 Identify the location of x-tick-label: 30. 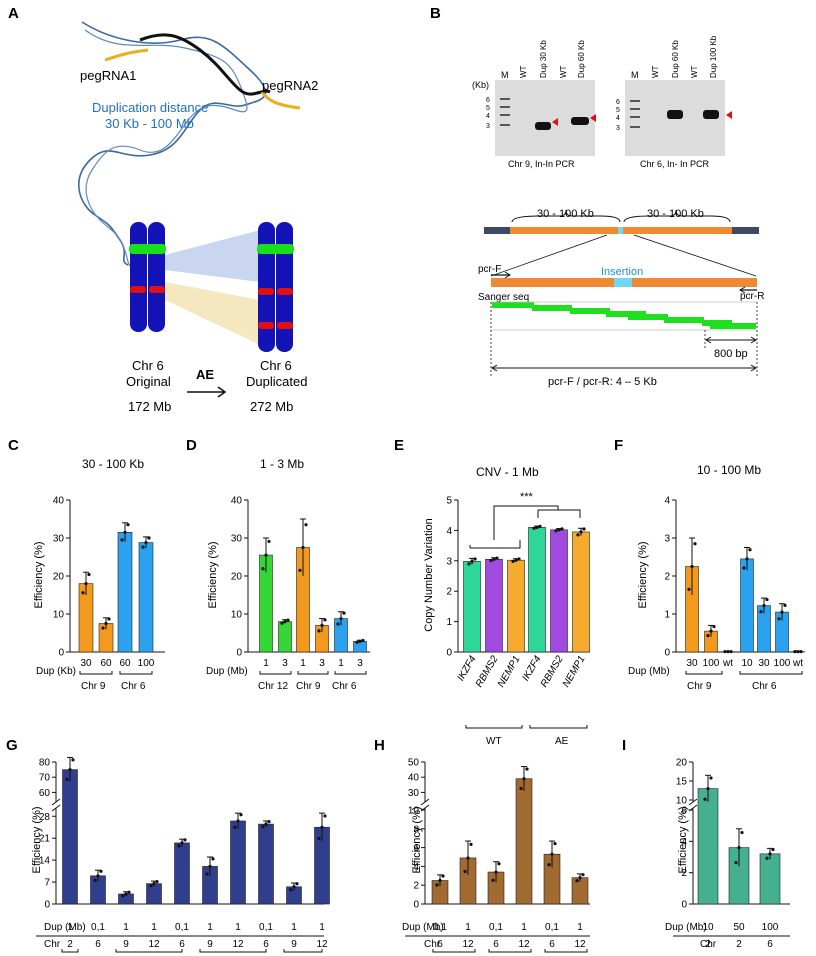
(692, 663).